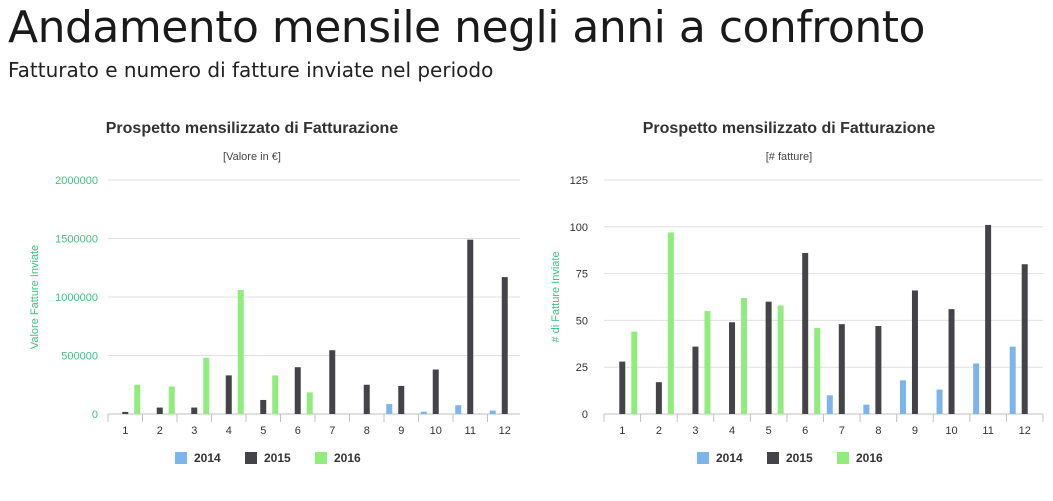  I want to click on x-tick-label: 8, so click(367, 431).